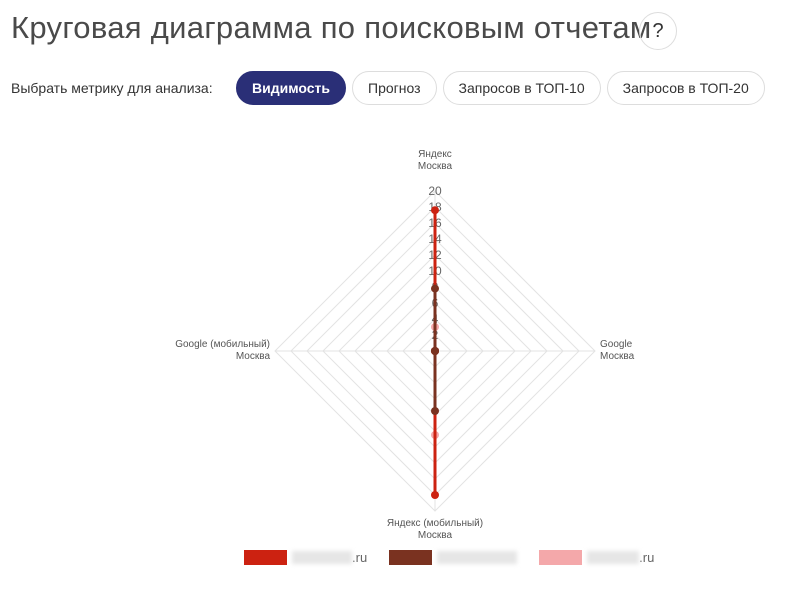 The width and height of the screenshot is (796, 590). I want to click on metric-top20-button: Запросов в ТОП-20, so click(685, 88).